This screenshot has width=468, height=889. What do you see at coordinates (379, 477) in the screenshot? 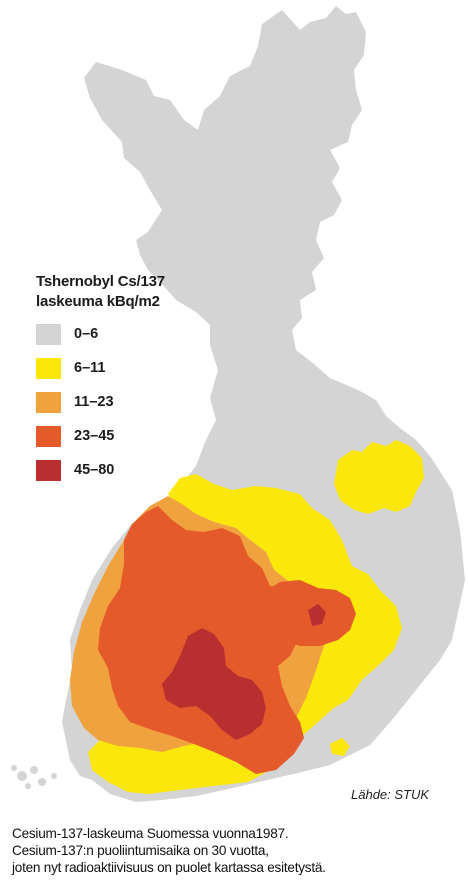
I see `region-6-11-north` at bounding box center [379, 477].